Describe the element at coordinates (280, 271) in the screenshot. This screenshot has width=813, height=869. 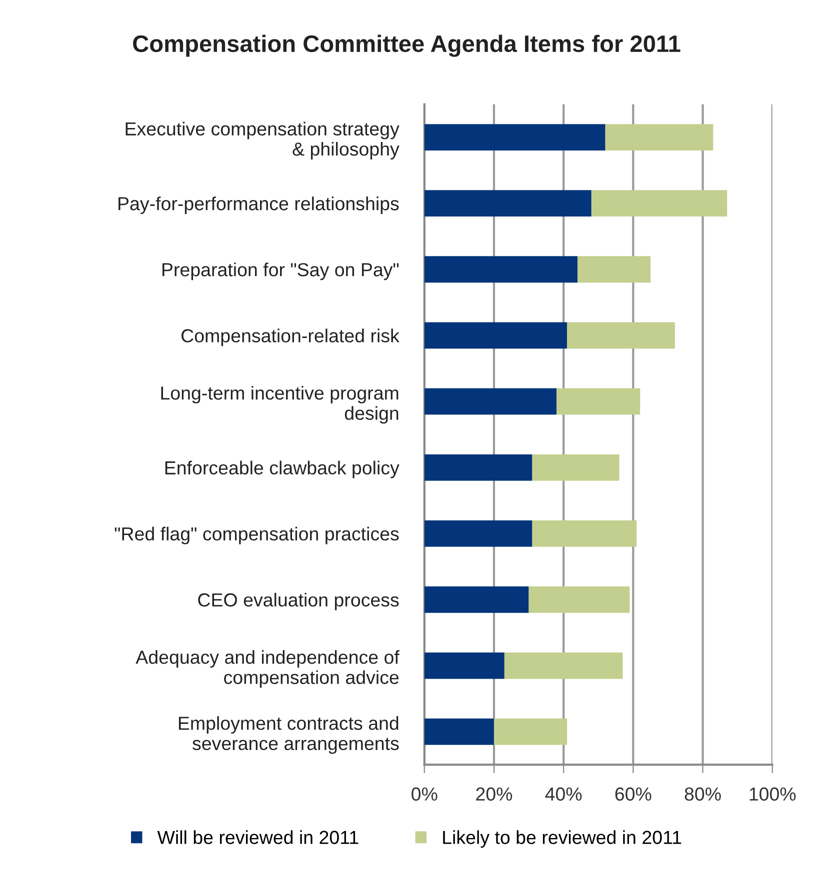
I see `y-tick-label: Preparation for "Say on Pay"` at that location.